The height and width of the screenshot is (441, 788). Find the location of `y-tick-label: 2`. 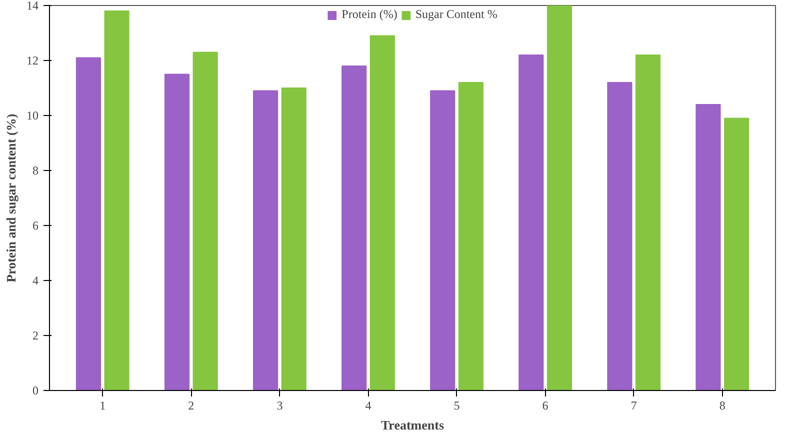

y-tick-label: 2 is located at coordinates (35, 335).